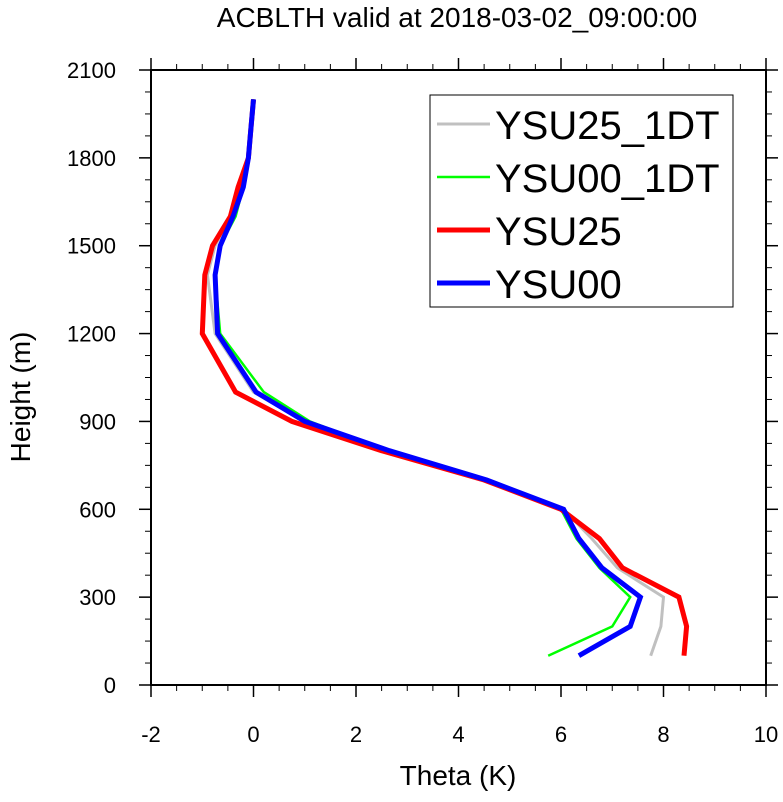 The width and height of the screenshot is (783, 802). I want to click on y-tick-label: 1500, so click(91, 246).